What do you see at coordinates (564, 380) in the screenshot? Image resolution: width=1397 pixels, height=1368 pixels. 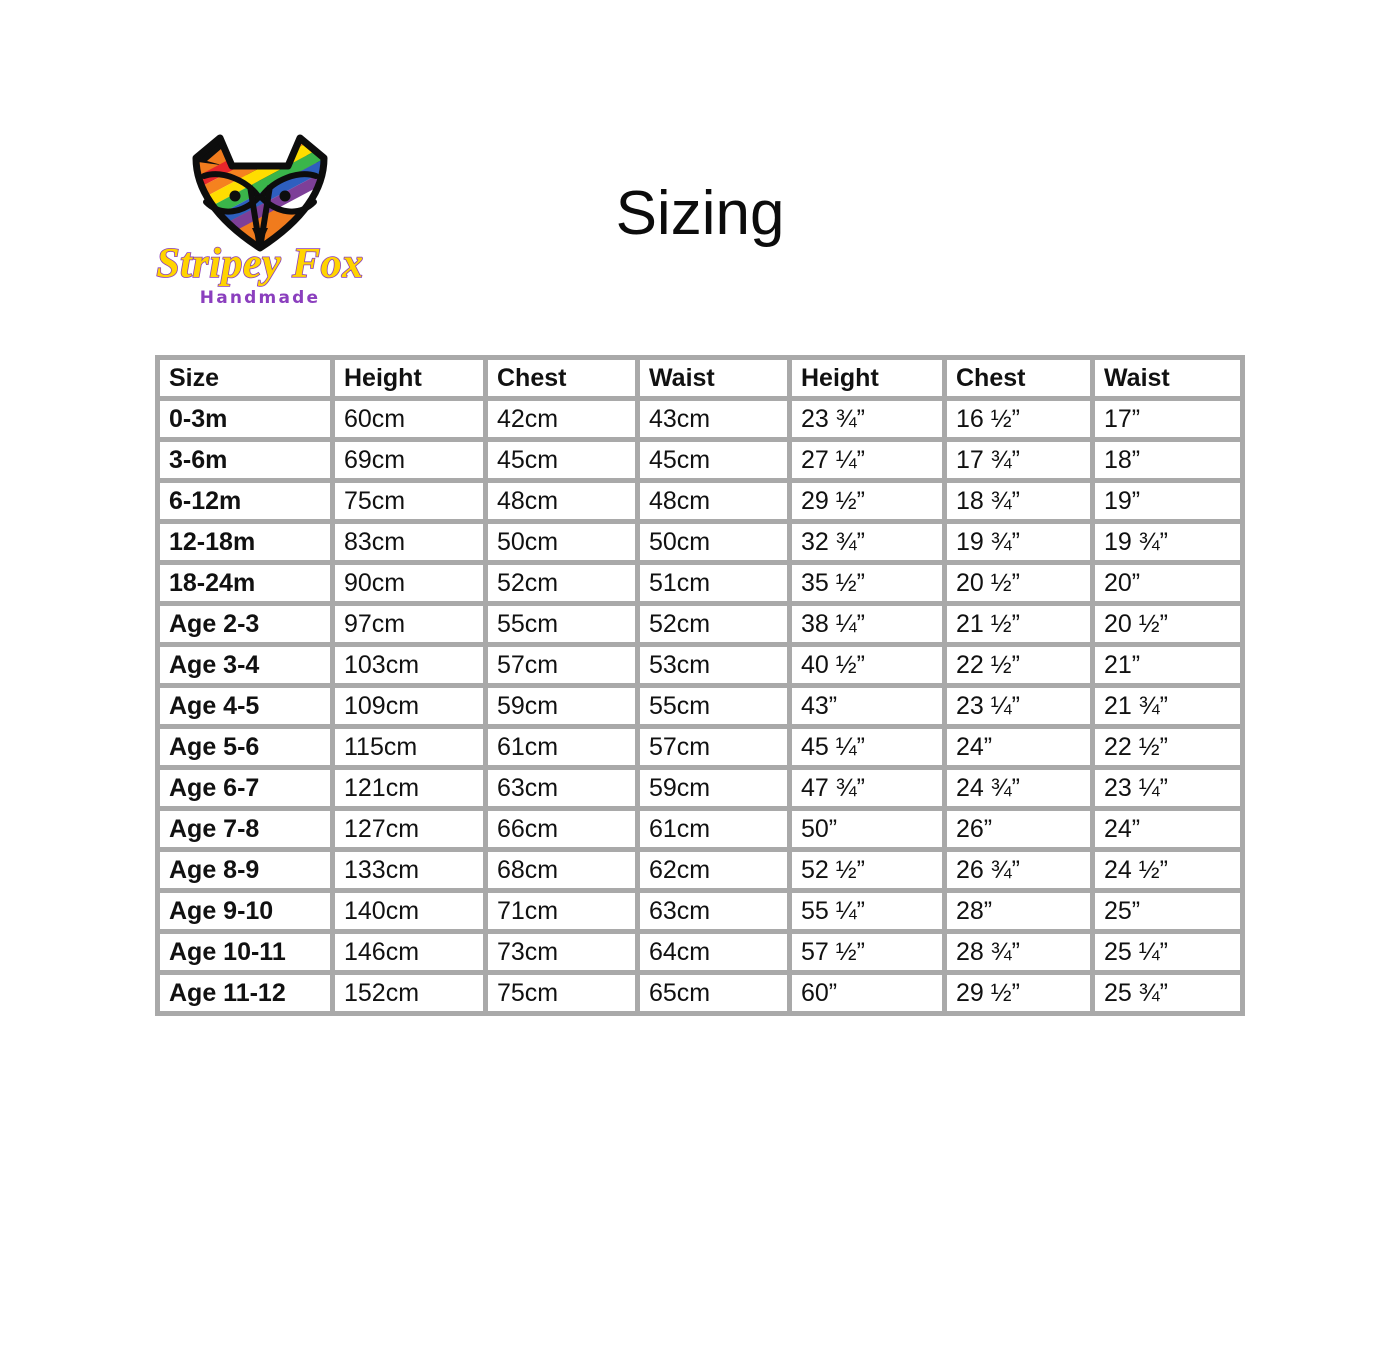 I see `column-header-2: Chest` at bounding box center [564, 380].